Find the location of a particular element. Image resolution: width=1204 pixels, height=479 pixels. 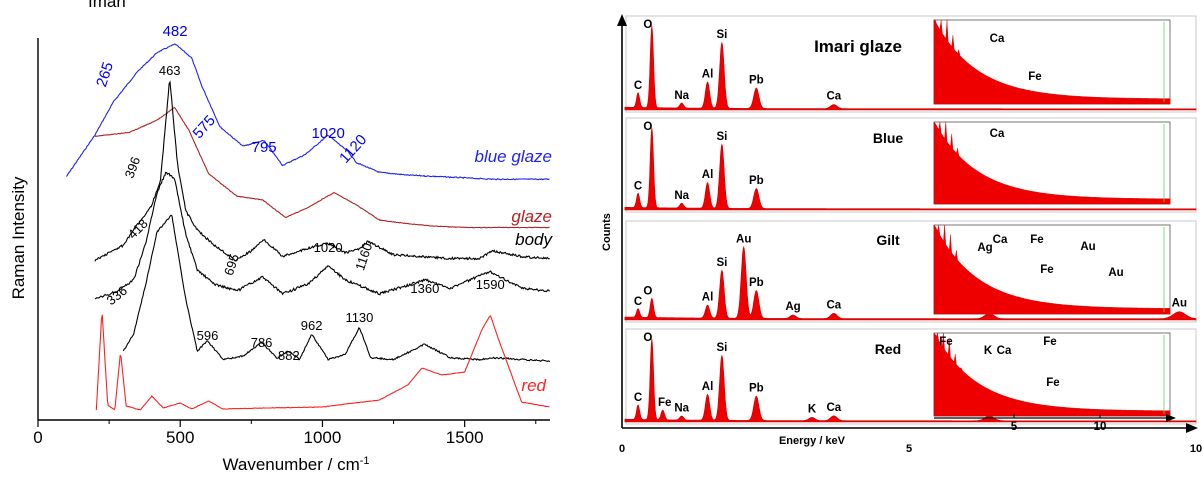

raman-peak-label-1130: 1130 is located at coordinates (359, 317).